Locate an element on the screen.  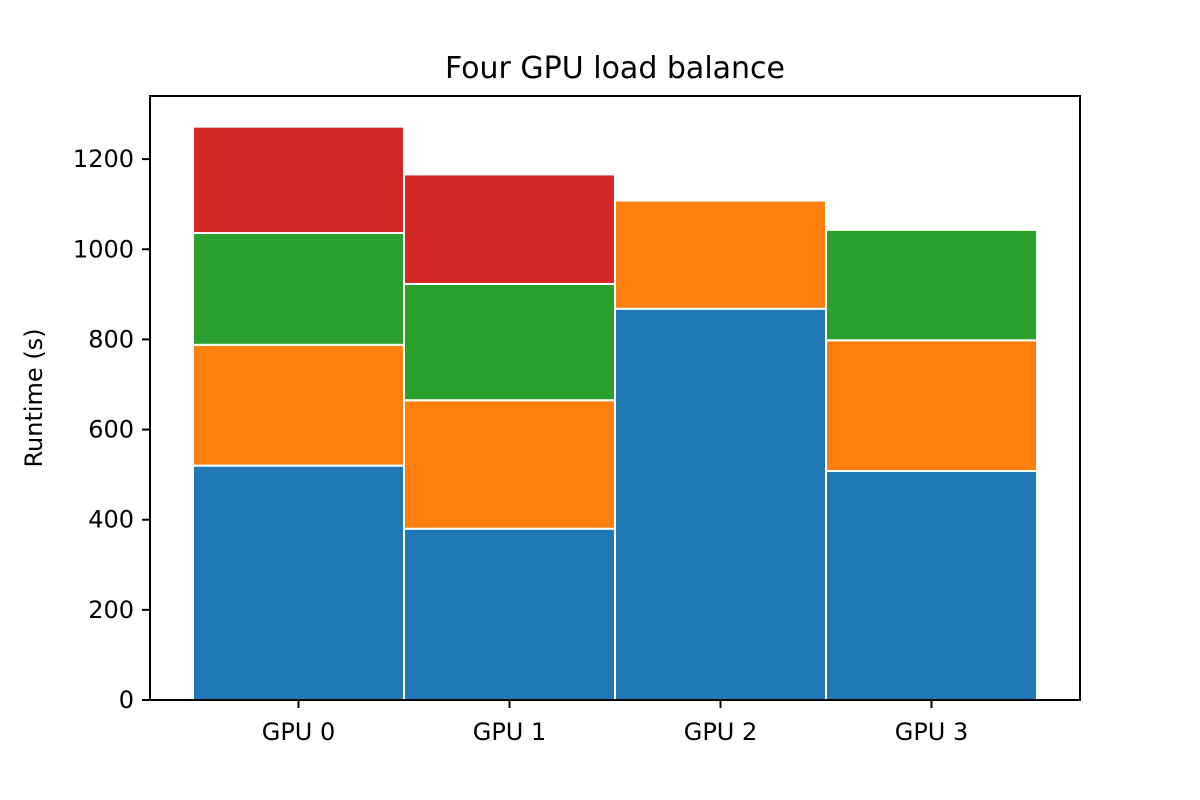
y-tick-label: 400 is located at coordinates (111, 520).